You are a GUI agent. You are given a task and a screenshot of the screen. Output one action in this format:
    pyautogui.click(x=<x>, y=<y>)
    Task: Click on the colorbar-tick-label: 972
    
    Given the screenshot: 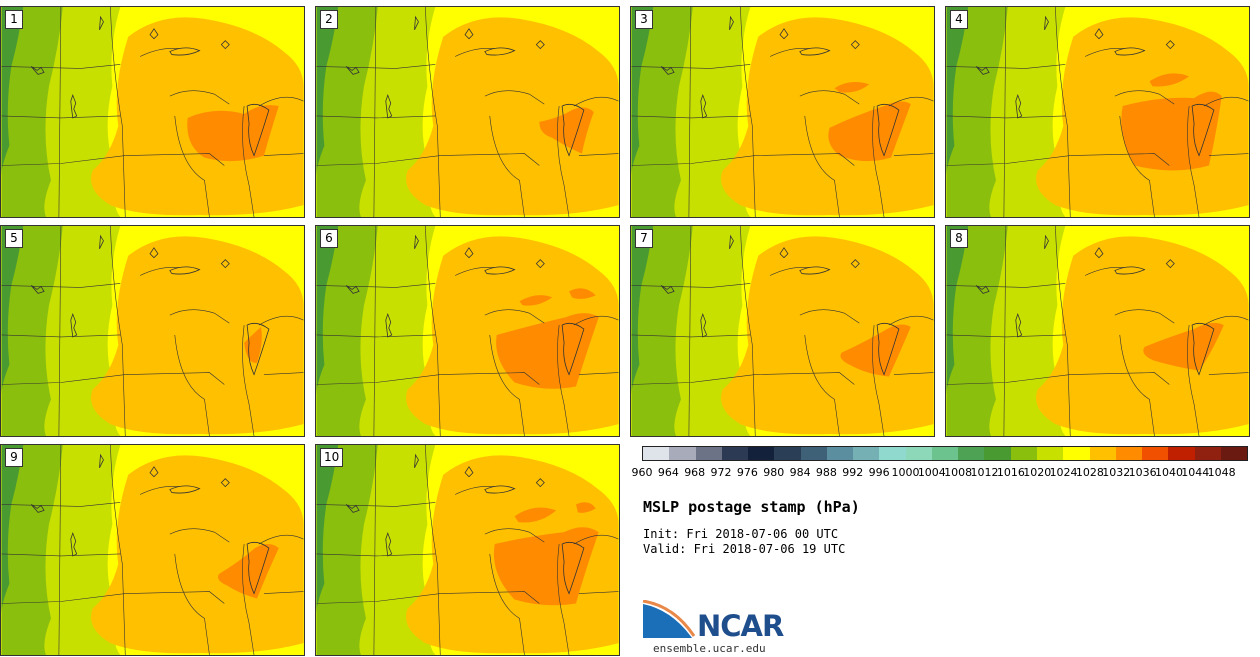 What is the action you would take?
    pyautogui.click(x=721, y=472)
    